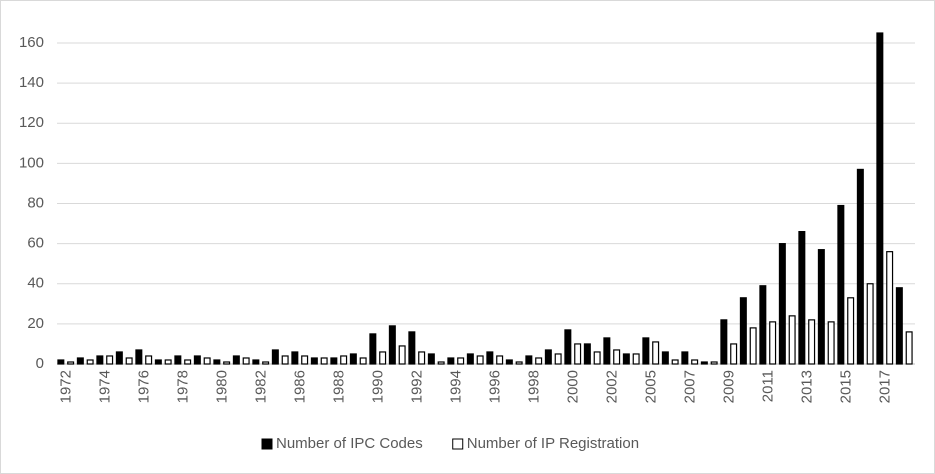 Image resolution: width=935 pixels, height=474 pixels. I want to click on x-tick-label: 1996, so click(495, 386).